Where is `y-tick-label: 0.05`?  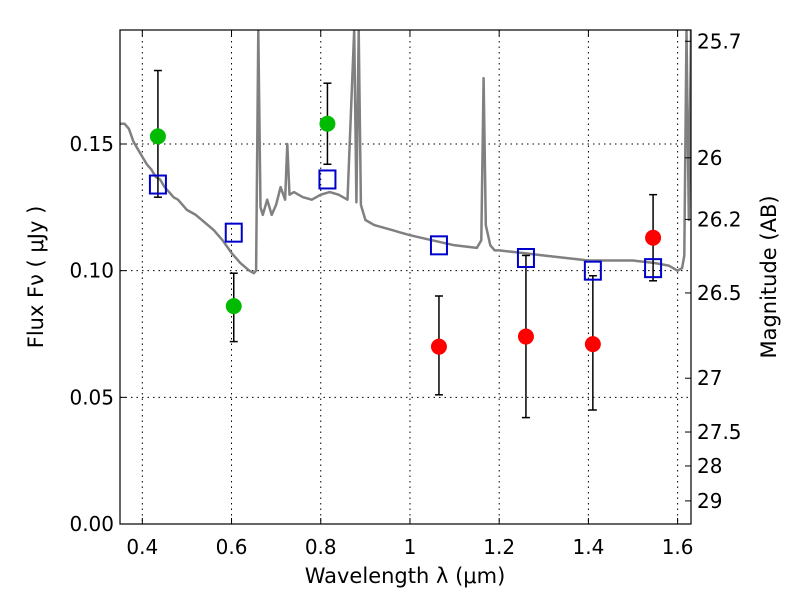
y-tick-label: 0.05 is located at coordinates (91, 397).